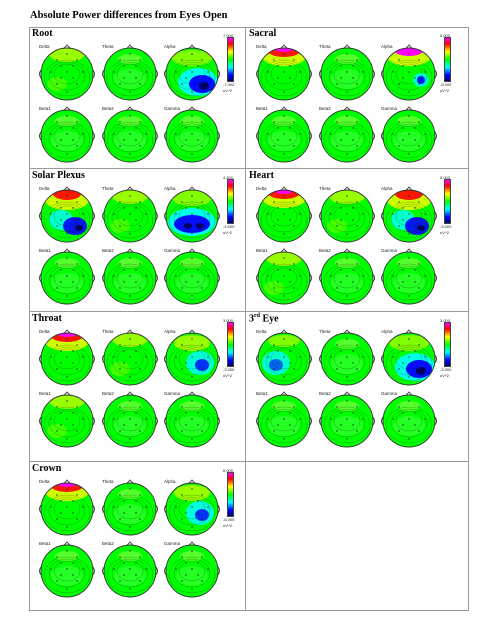  What do you see at coordinates (47, 468) in the screenshot?
I see `panel-title: Crown` at bounding box center [47, 468].